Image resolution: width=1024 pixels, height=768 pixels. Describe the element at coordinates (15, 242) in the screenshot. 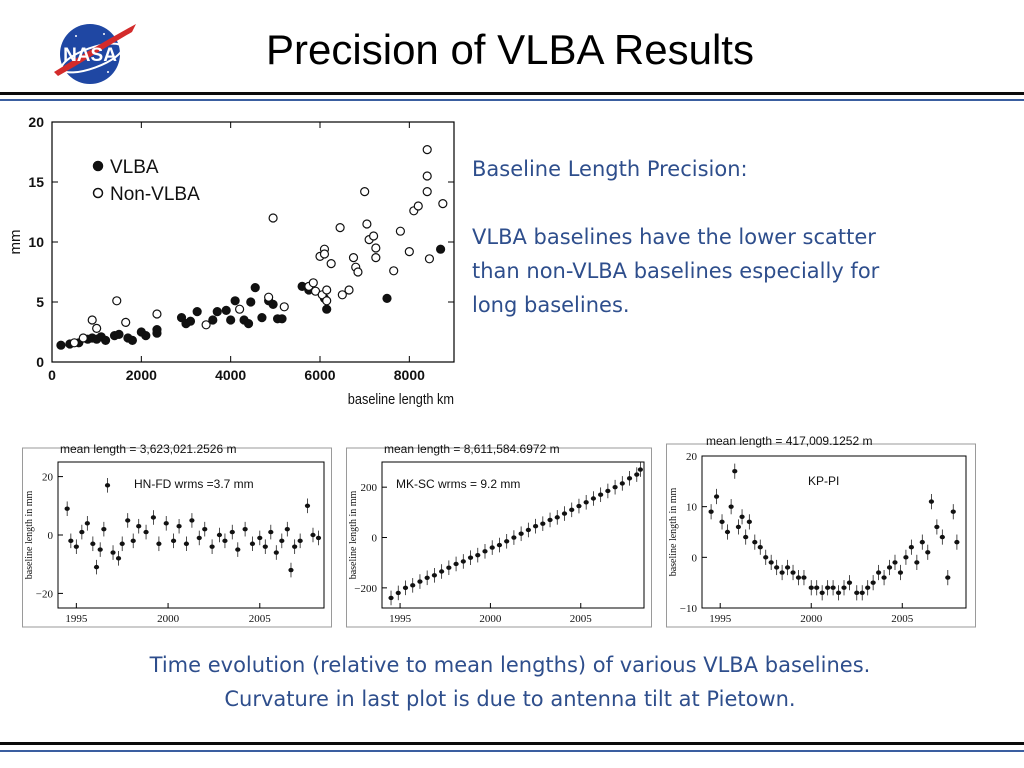

I see `y-axis-label: mm` at that location.